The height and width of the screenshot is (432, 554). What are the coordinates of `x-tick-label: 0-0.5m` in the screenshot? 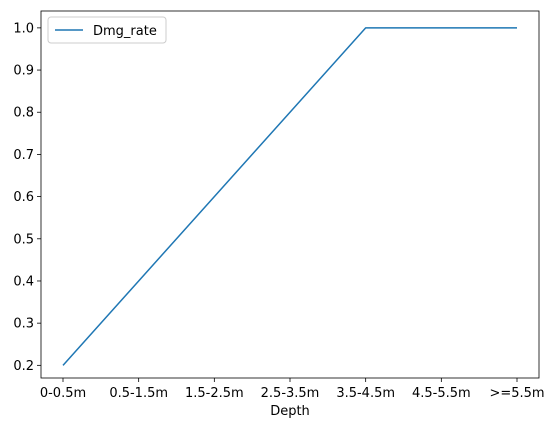 It's located at (63, 393).